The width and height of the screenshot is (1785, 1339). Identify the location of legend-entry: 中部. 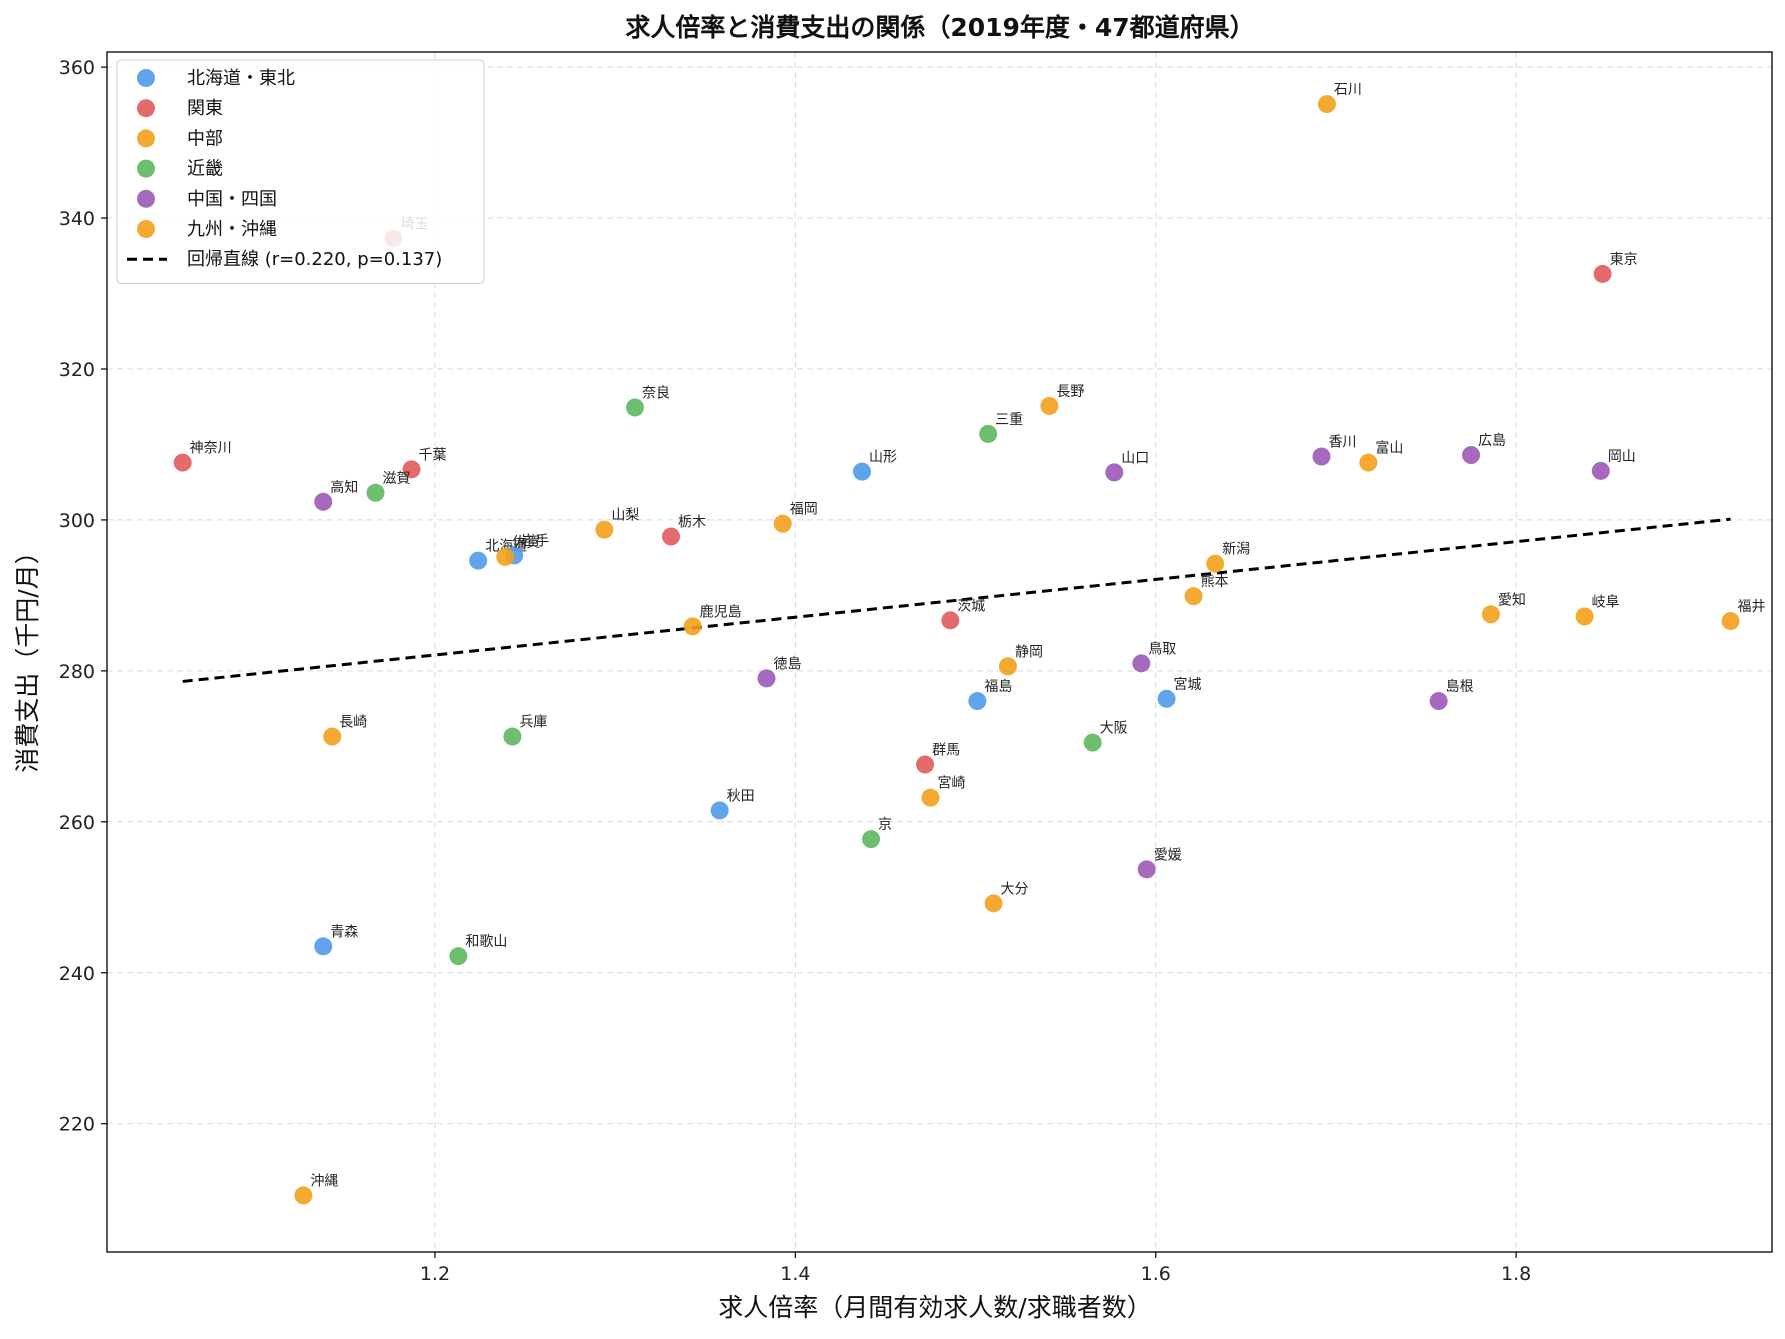
(205, 138).